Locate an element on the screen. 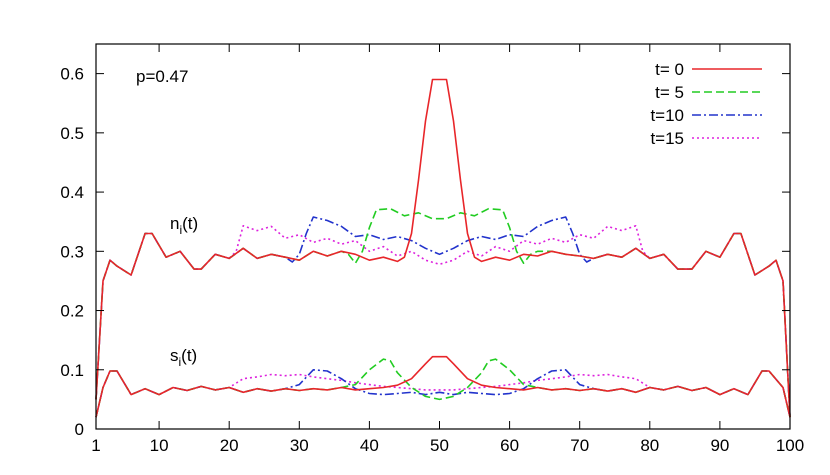 The image size is (830, 475). legend-label-t15: t=15 is located at coordinates (667, 138).